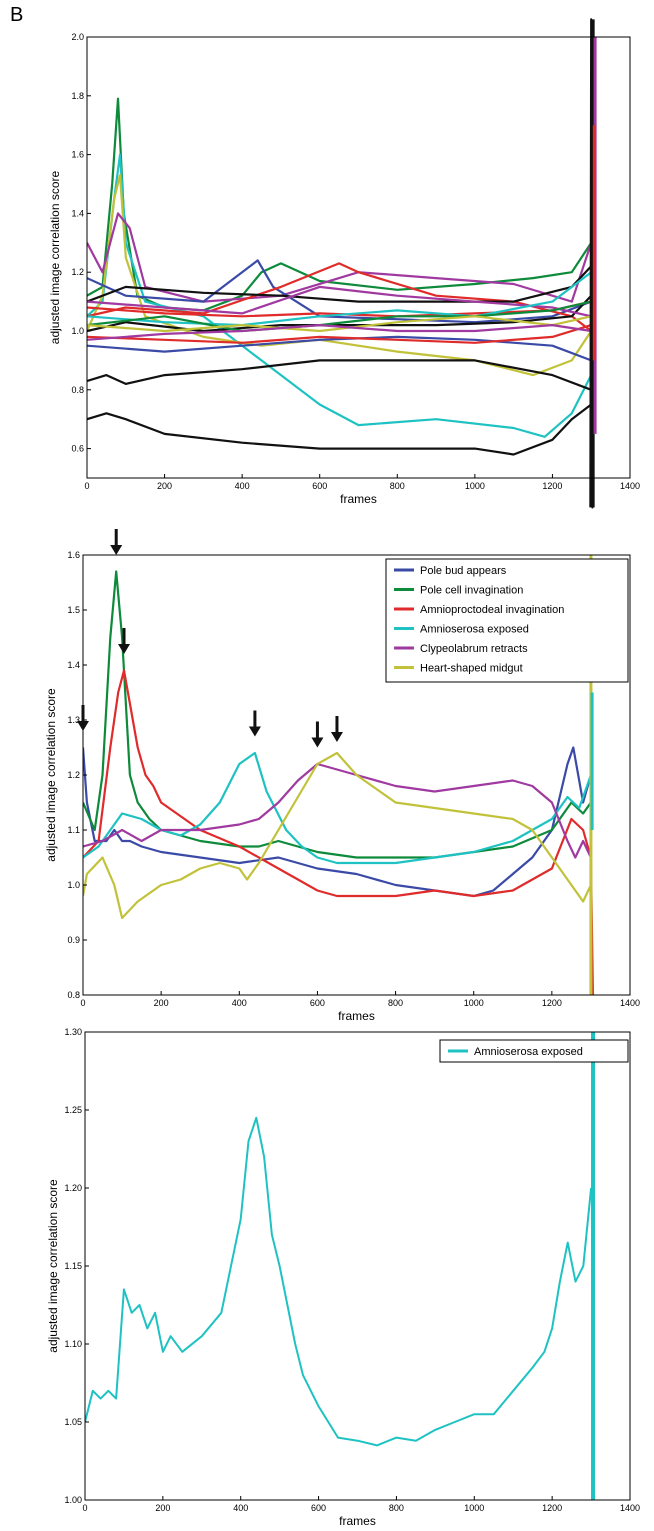 The image size is (654, 1531). What do you see at coordinates (77, 96) in the screenshot?
I see `y-tick-label: 1.8` at bounding box center [77, 96].